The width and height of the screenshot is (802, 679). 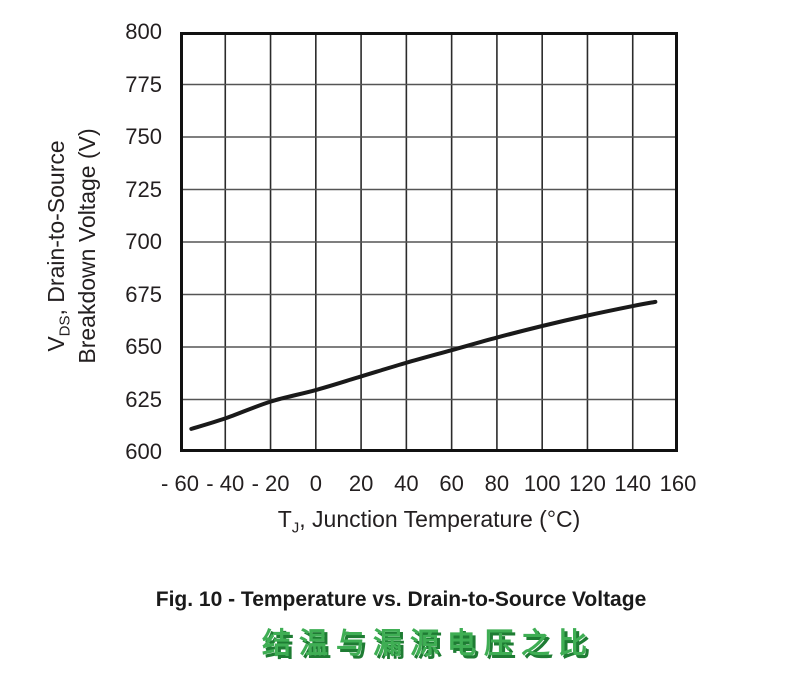 I want to click on x-tick-label: 120, so click(x=587, y=483).